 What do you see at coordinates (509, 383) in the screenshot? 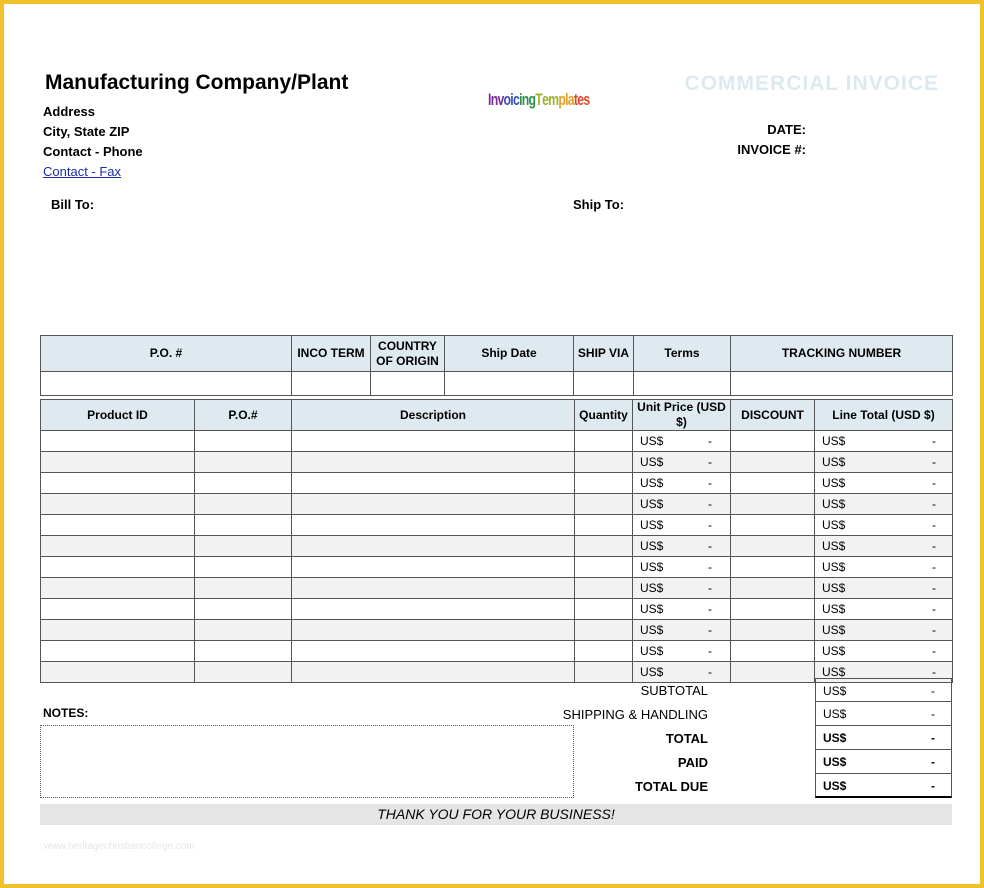
I see `ship-date-cell` at bounding box center [509, 383].